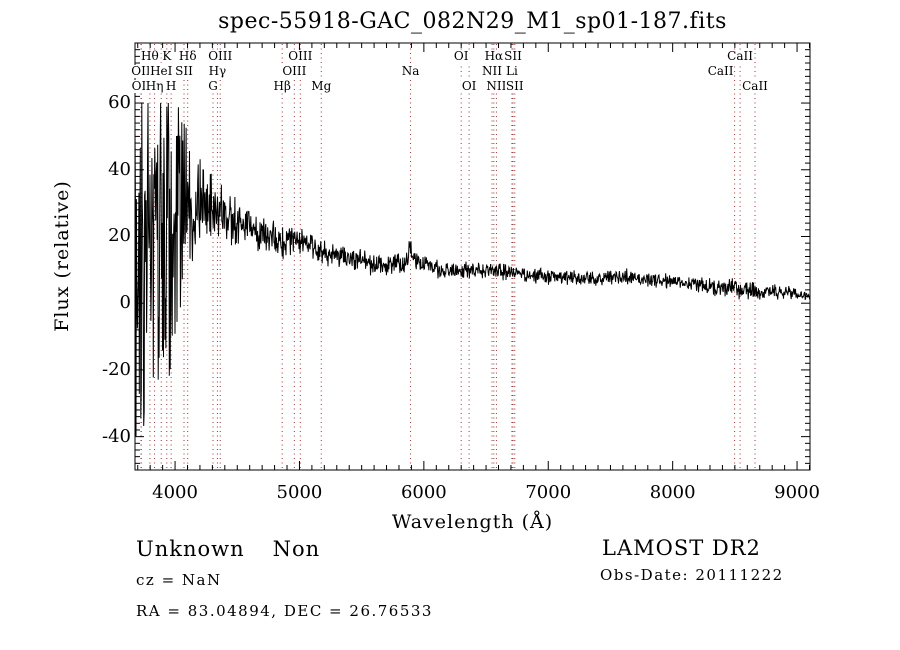 The height and width of the screenshot is (650, 900). Describe the element at coordinates (179, 580) in the screenshot. I see `cz-text: cz = NaN` at that location.